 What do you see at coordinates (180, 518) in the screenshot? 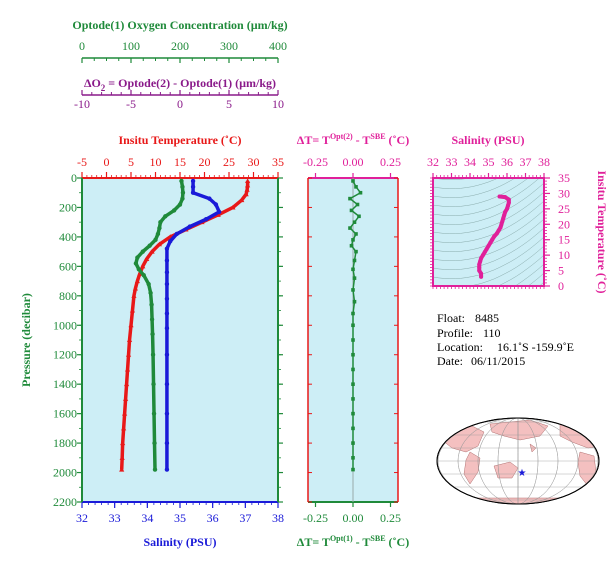
I see `salinity-tick-label: 35` at bounding box center [180, 518].